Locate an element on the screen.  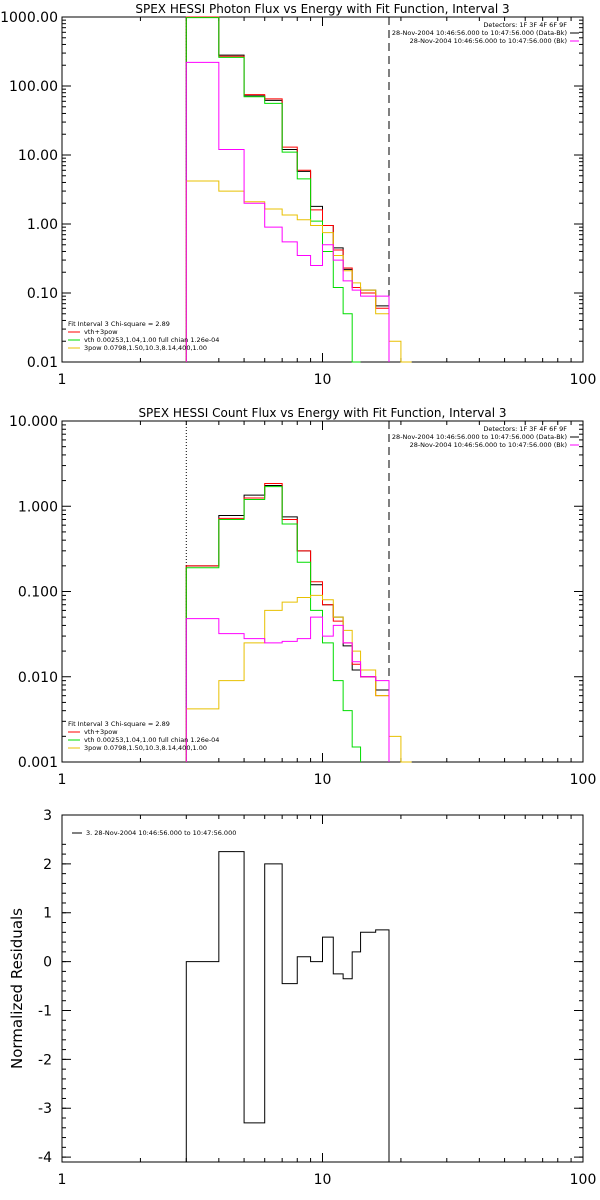
y-tick-label: 0.01 is located at coordinates (42, 363).